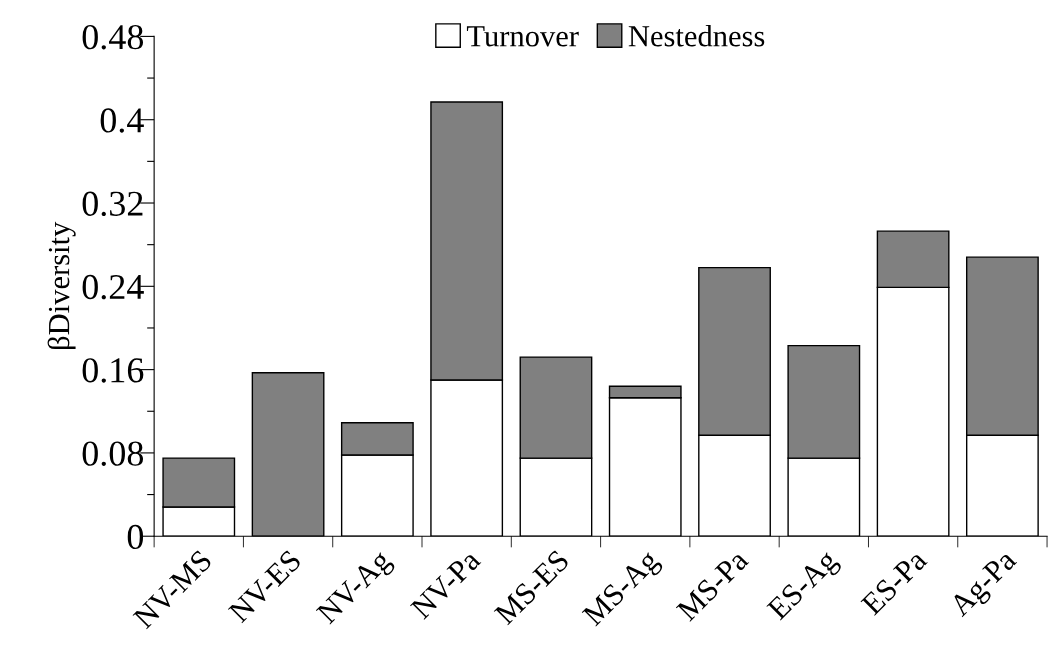  I want to click on y-axis-title: βDiversity, so click(61, 285).